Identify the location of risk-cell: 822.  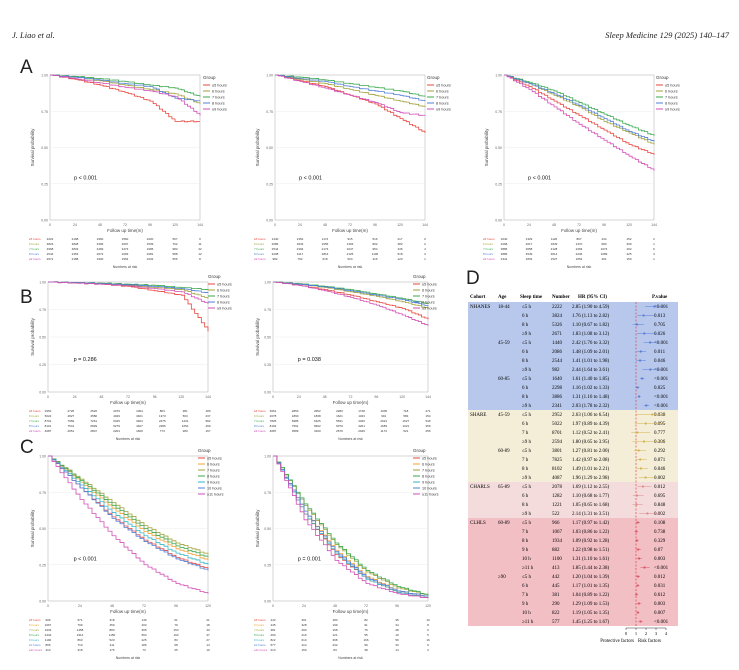
(272, 640).